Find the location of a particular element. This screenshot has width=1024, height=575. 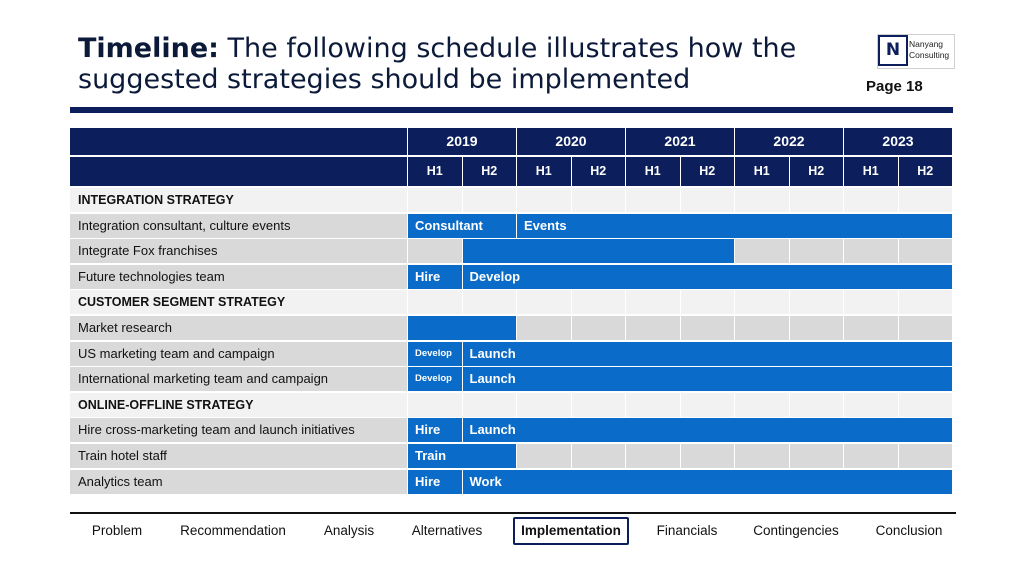

task-label: US marketing team and campaign is located at coordinates (238, 353).